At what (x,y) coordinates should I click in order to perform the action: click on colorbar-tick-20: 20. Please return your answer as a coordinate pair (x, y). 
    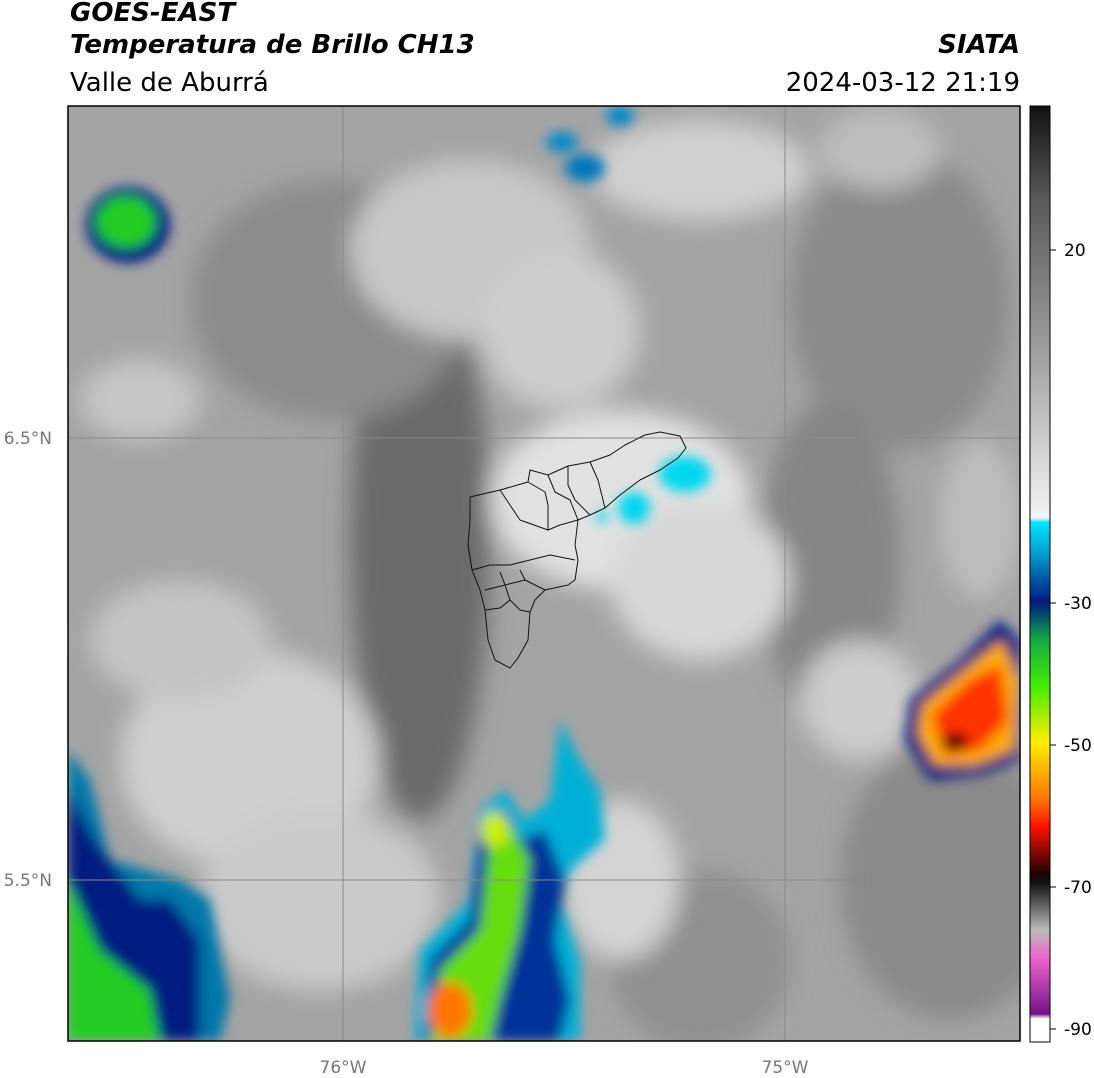
    Looking at the image, I should click on (1075, 251).